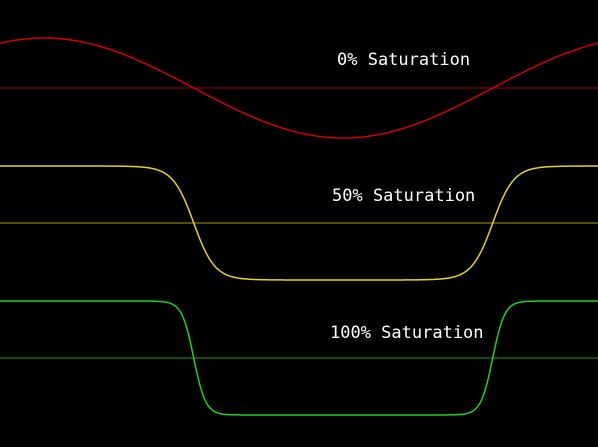  What do you see at coordinates (407, 333) in the screenshot?
I see `label-2: 100% Saturation` at bounding box center [407, 333].